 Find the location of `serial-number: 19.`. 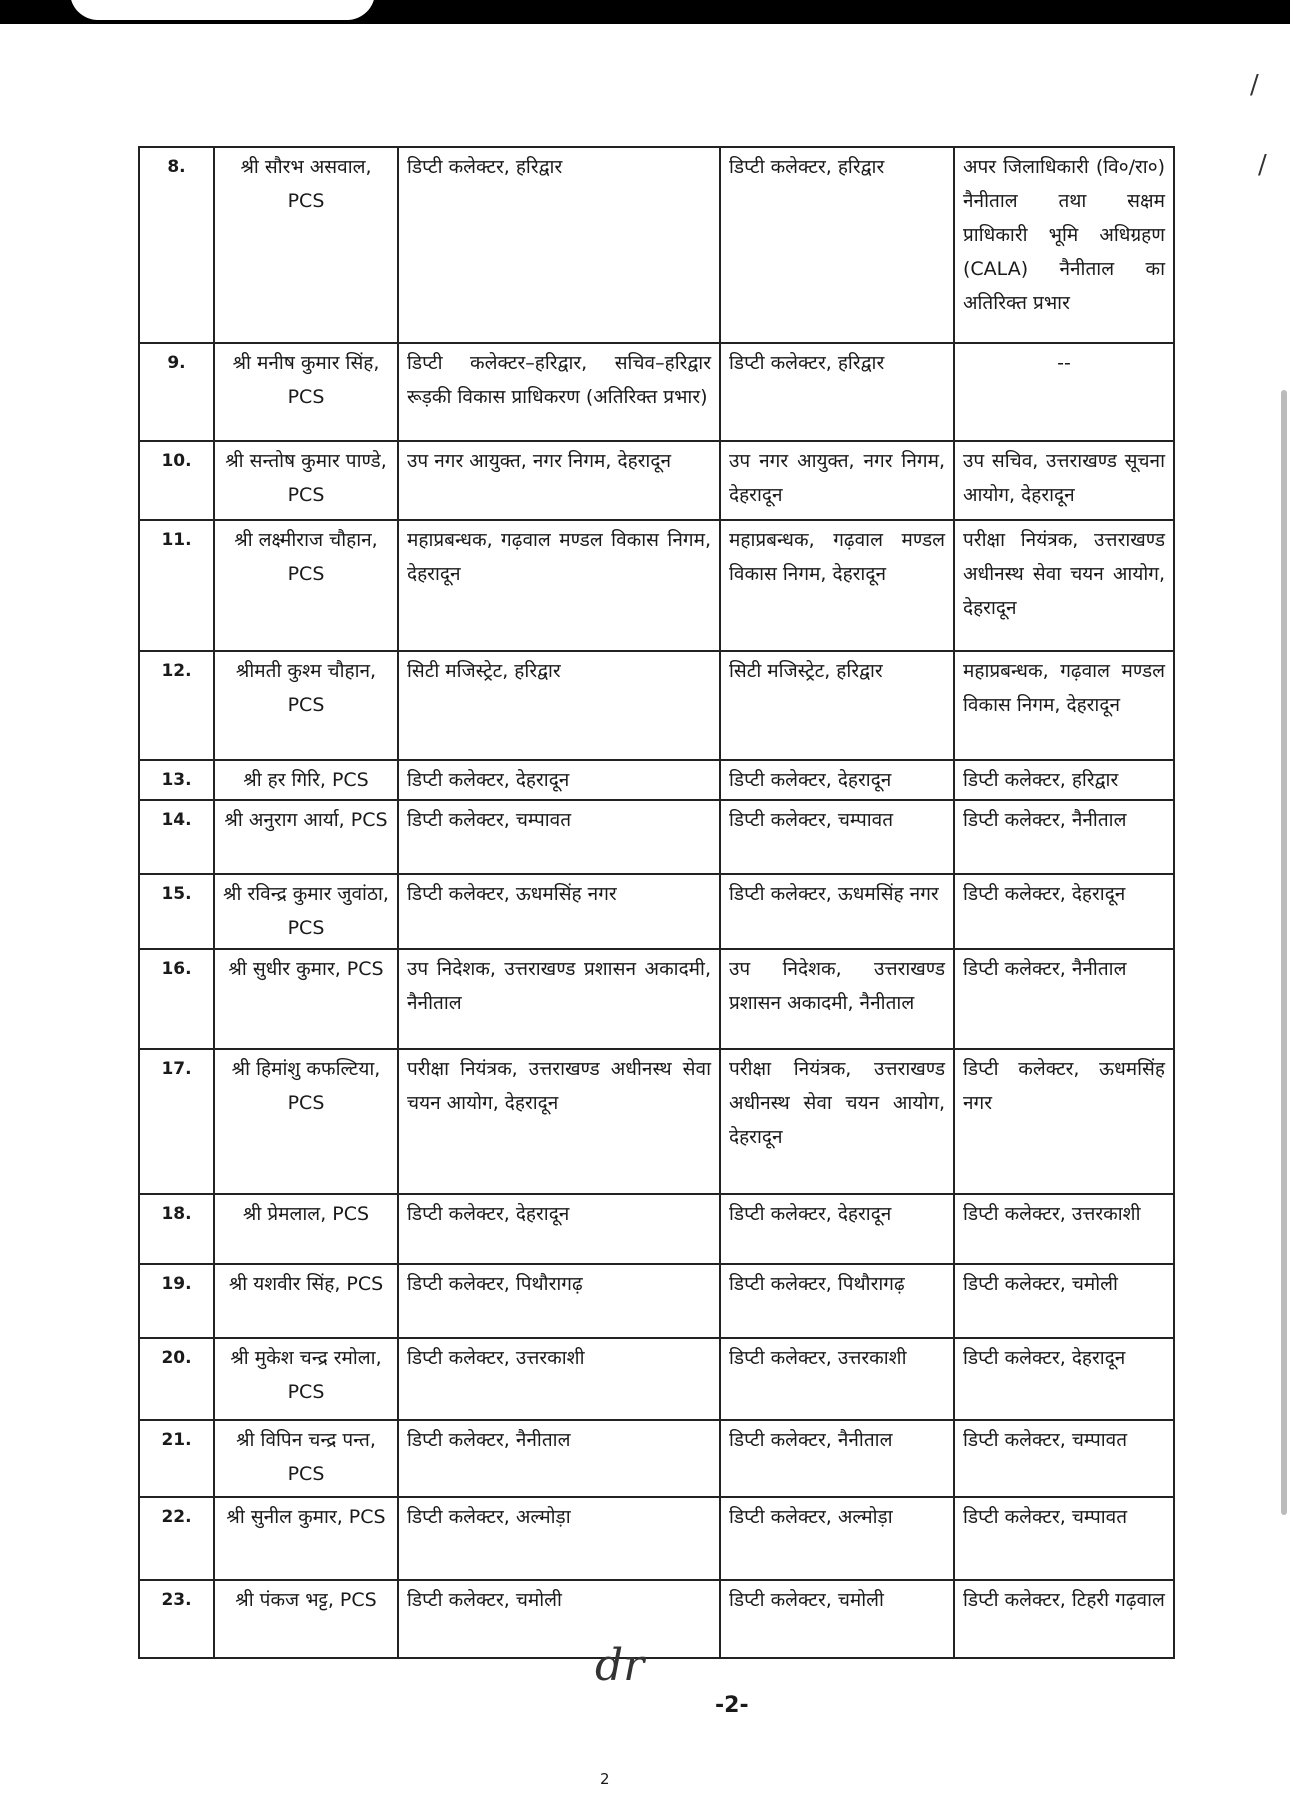

serial-number: 19. is located at coordinates (176, 1301).